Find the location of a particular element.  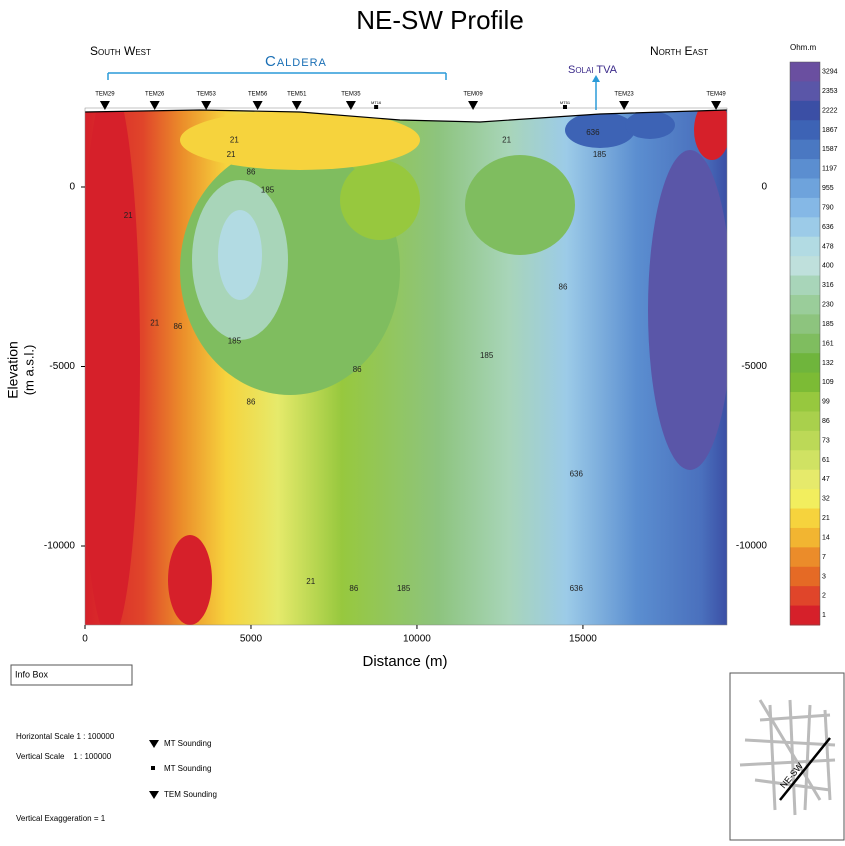

info-text: Horizontal Scale 1 : 100000 is located at coordinates (65, 736).